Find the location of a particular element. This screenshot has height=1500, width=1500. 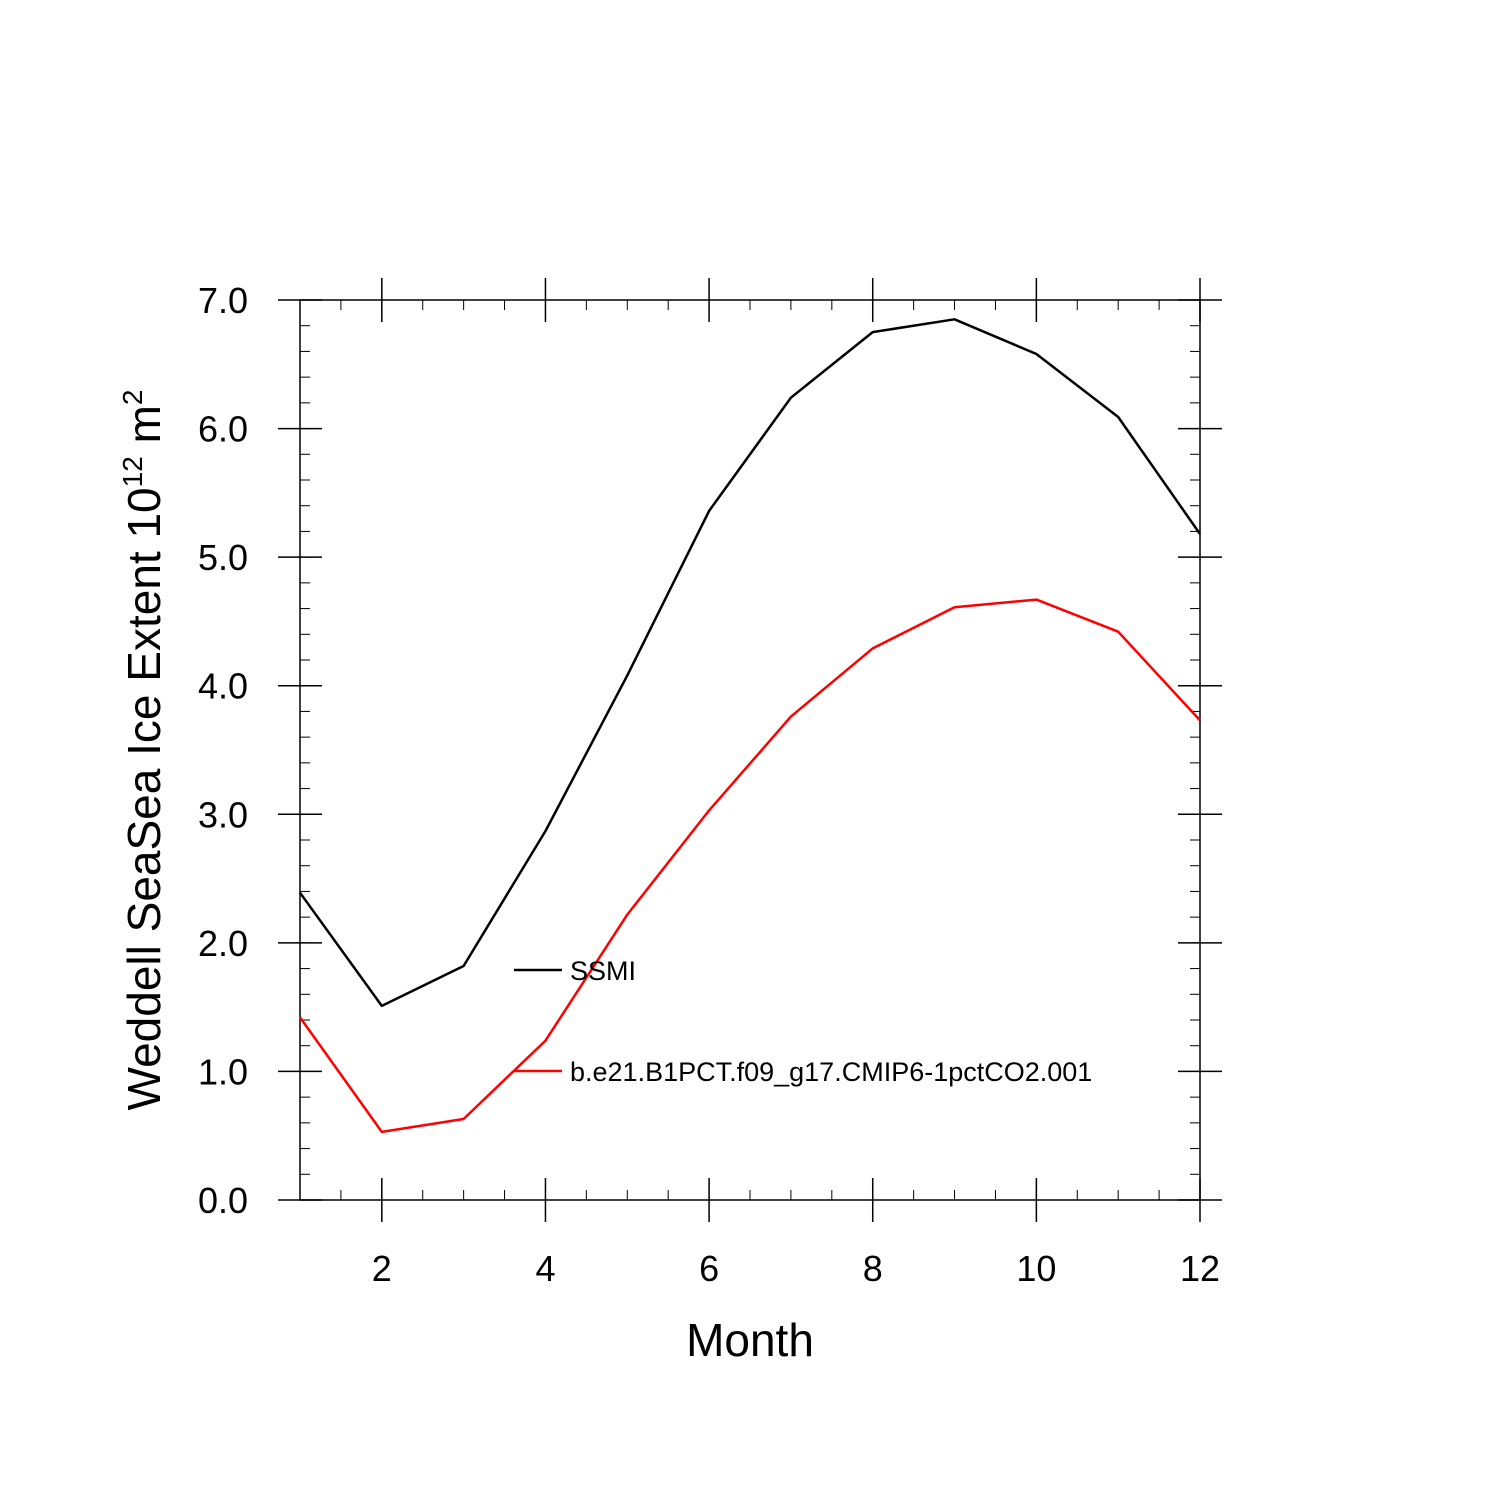

y-tick-label: 6.0 is located at coordinates (223, 429).